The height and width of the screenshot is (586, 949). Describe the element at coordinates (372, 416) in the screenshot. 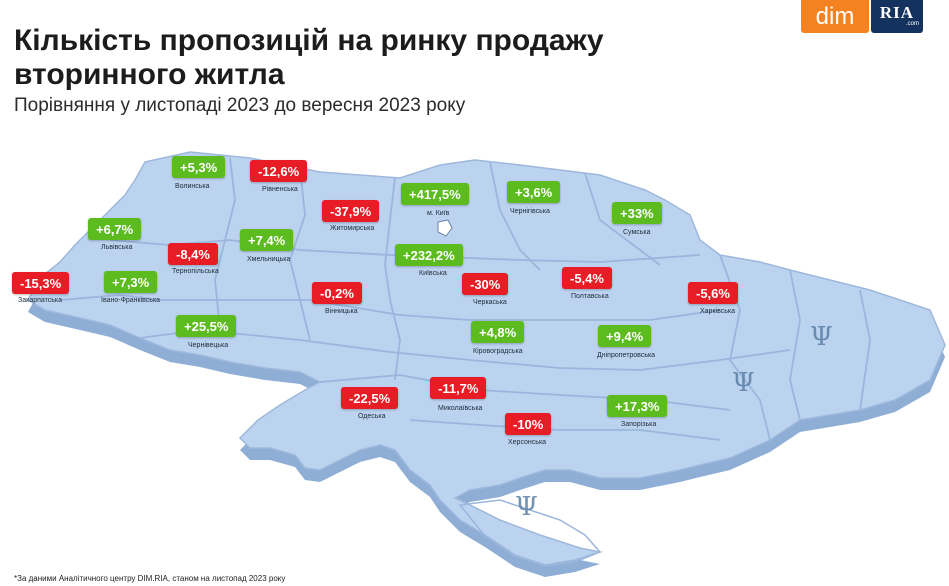

I see `region-name-odeska: Одеська` at that location.